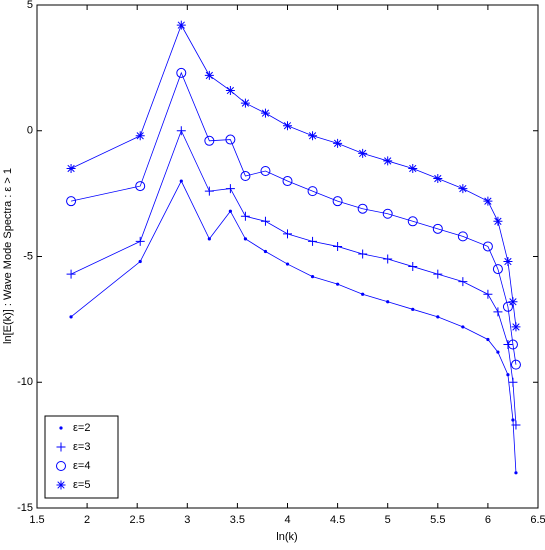 The height and width of the screenshot is (550, 545). Describe the element at coordinates (30, 5) in the screenshot. I see `y-tick-label: 5` at that location.